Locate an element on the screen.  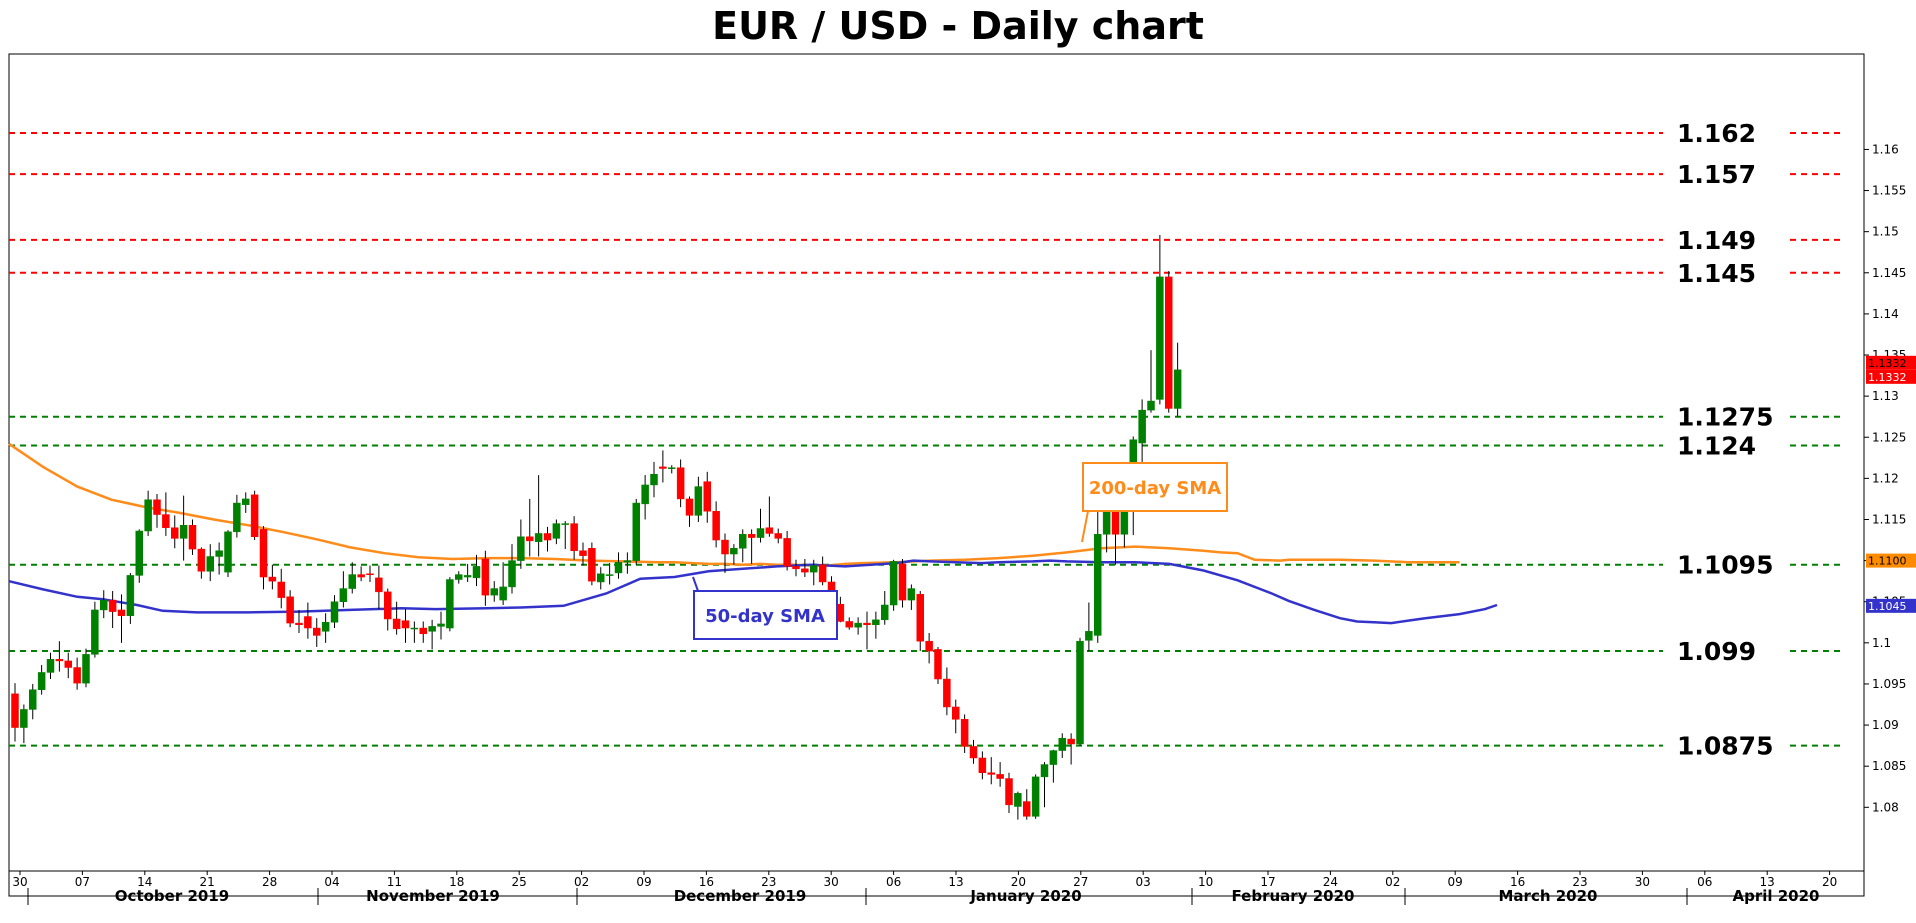
sma50-callout-pointer is located at coordinates (695, 584).